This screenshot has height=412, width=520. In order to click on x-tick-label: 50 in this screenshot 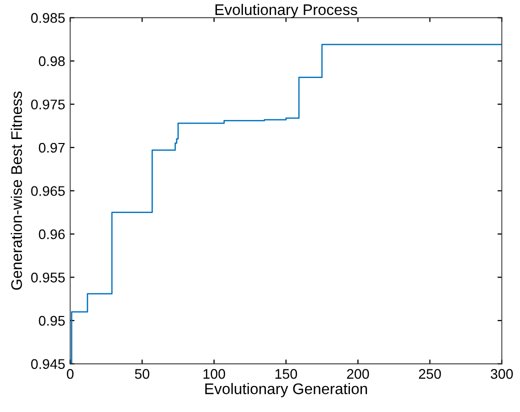, I will do `click(142, 374)`.